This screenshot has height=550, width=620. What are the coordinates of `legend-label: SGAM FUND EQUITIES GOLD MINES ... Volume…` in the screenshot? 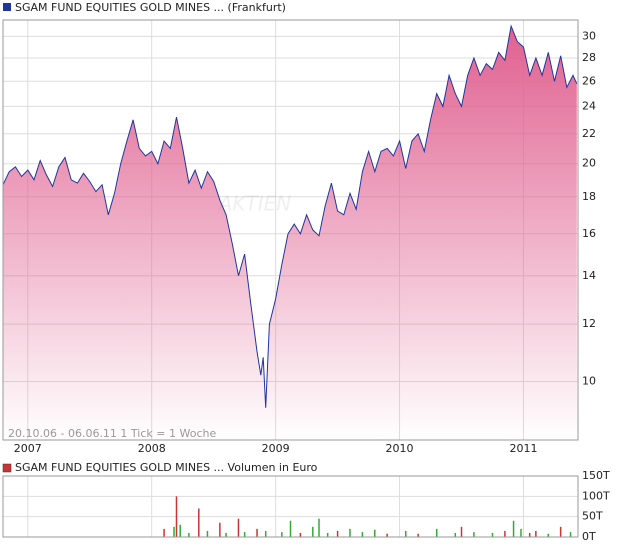 It's located at (166, 467).